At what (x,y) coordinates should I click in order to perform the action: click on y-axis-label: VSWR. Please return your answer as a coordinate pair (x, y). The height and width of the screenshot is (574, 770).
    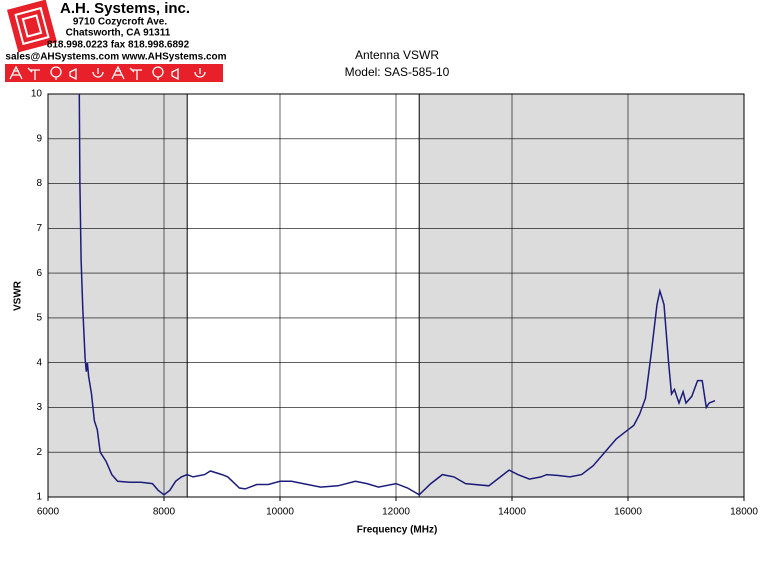
    Looking at the image, I should click on (18, 295).